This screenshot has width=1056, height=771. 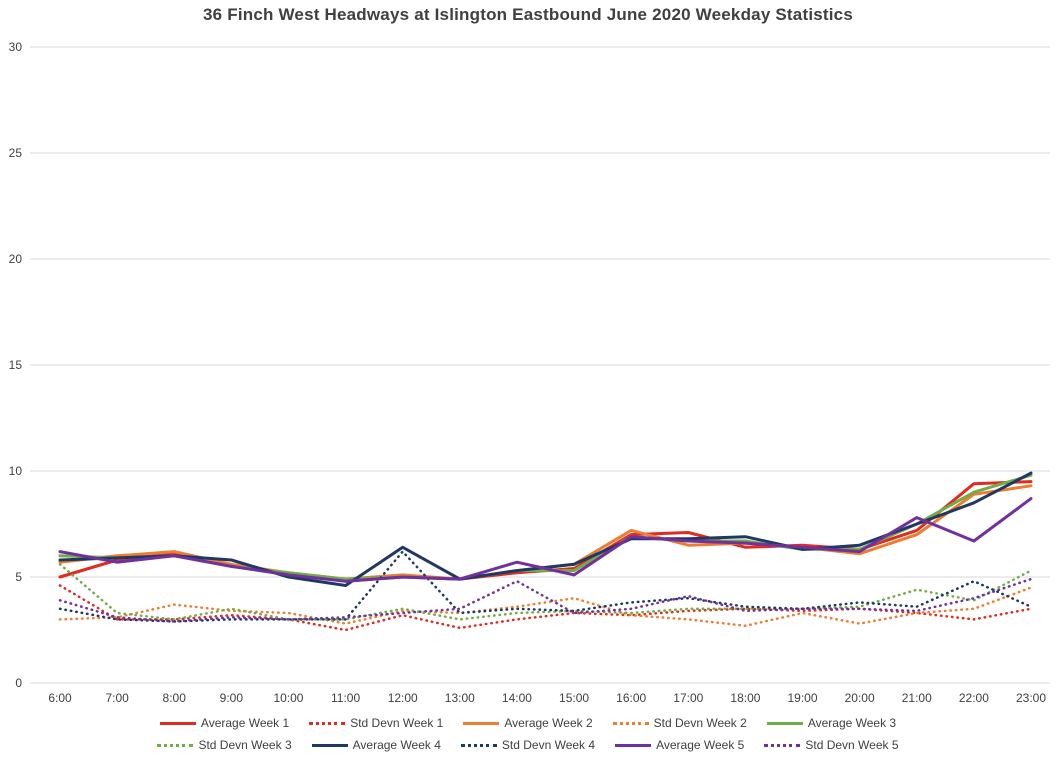 What do you see at coordinates (574, 698) in the screenshot?
I see `x-tick-label: 15:00` at bounding box center [574, 698].